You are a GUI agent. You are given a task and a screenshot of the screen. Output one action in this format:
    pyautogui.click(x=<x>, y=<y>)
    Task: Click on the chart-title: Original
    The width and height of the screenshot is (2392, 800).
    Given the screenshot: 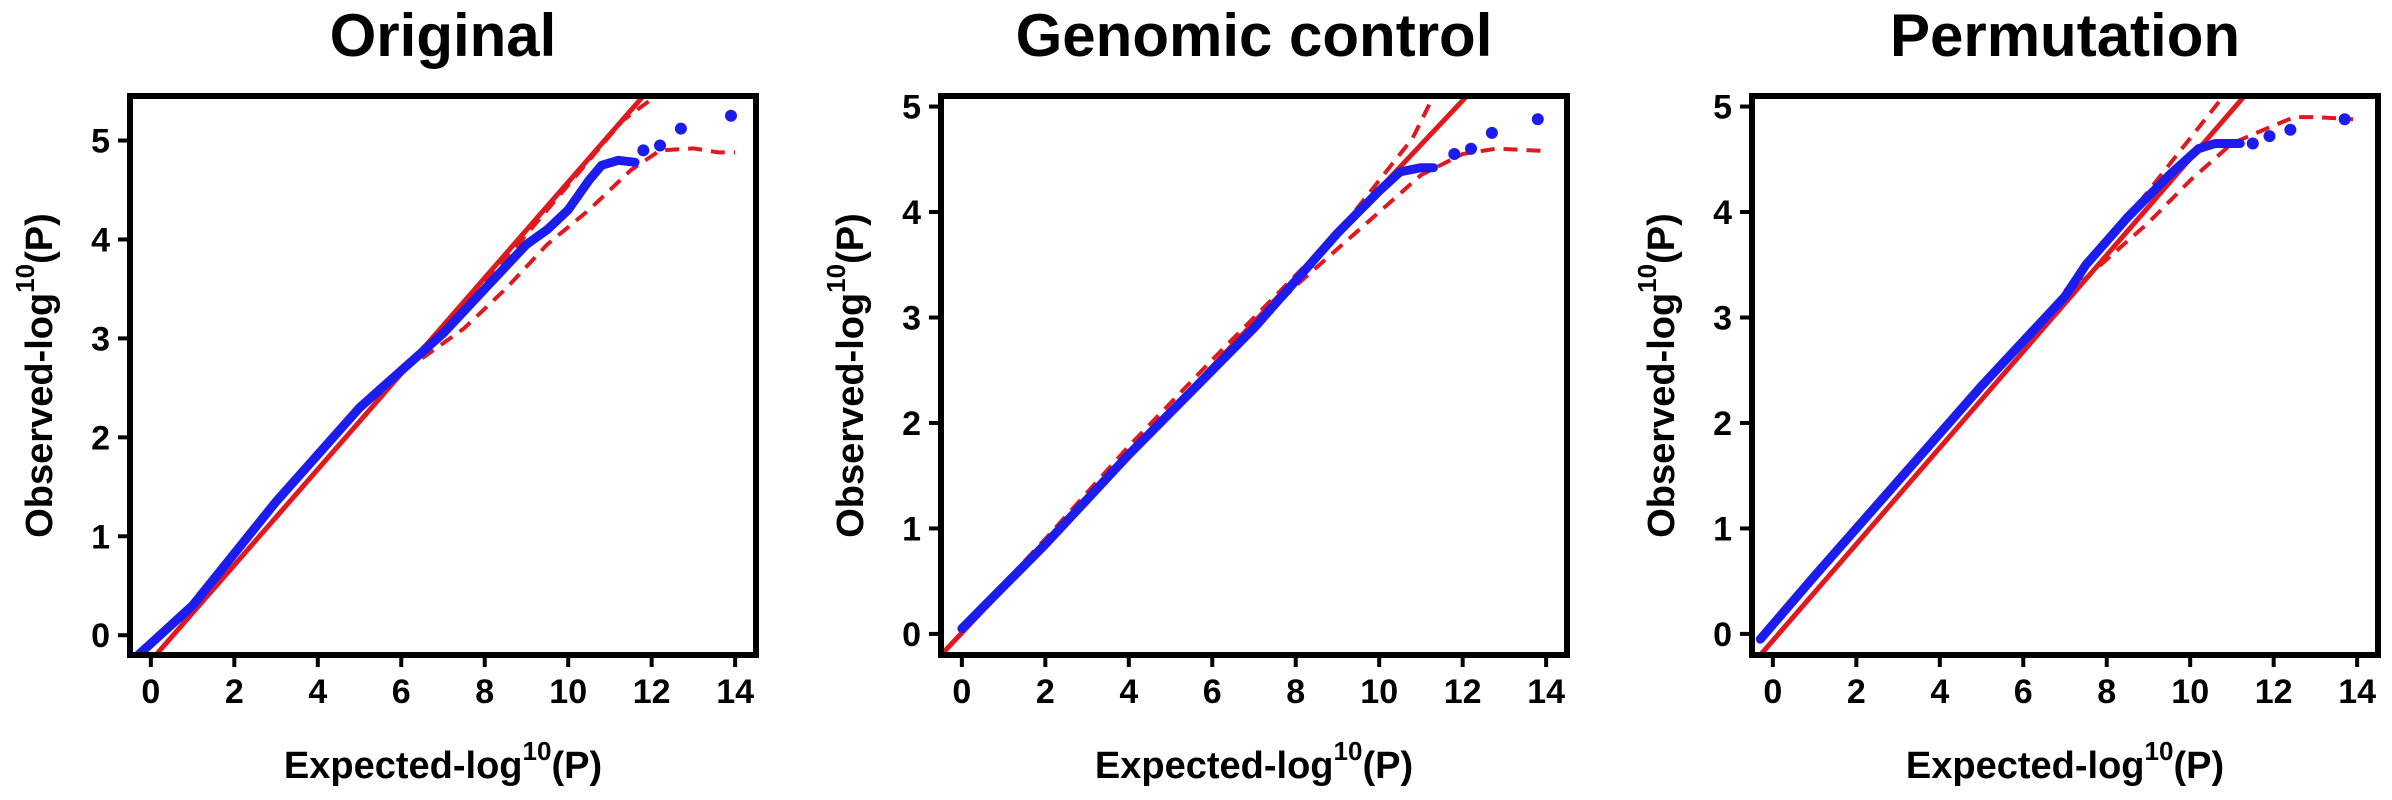 What is the action you would take?
    pyautogui.click(x=443, y=35)
    